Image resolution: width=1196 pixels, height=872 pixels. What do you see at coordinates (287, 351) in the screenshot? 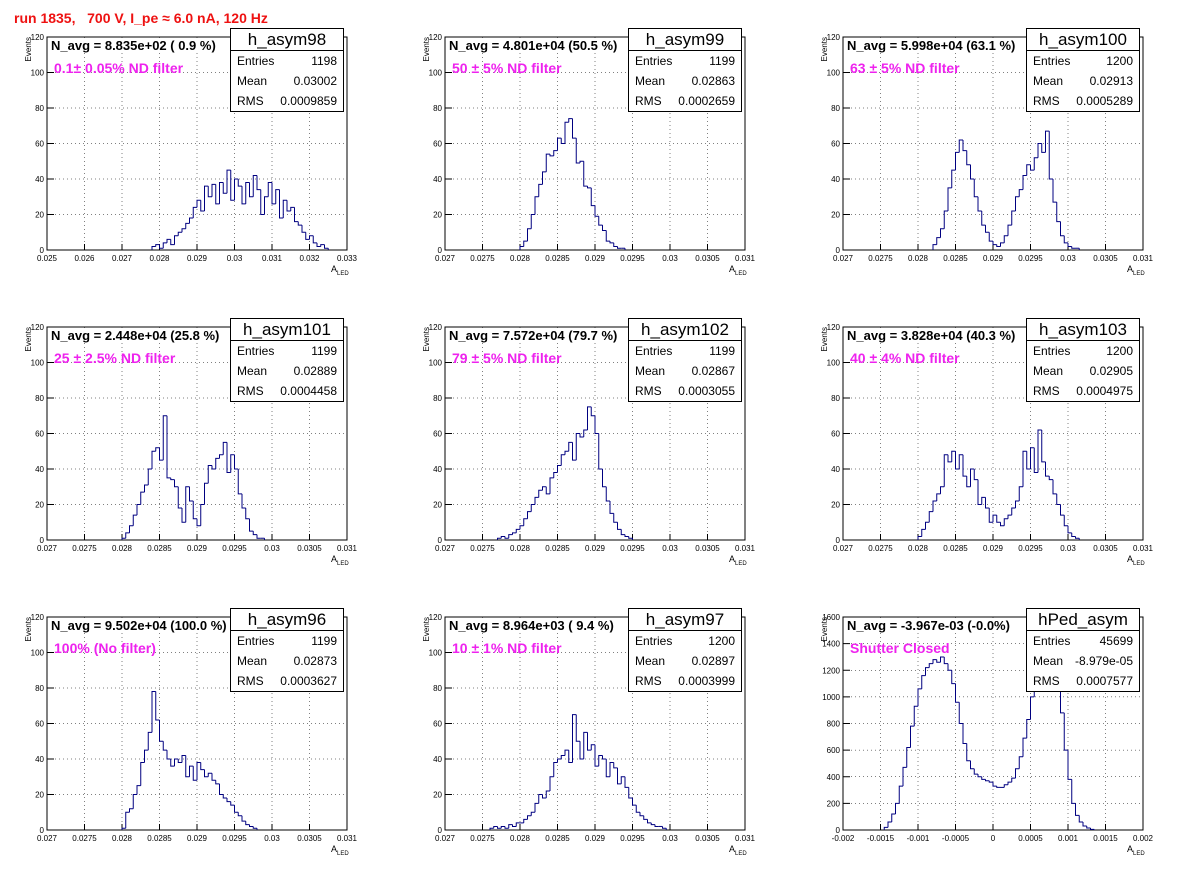
I see `entries-row: Entries 1199` at bounding box center [287, 351].